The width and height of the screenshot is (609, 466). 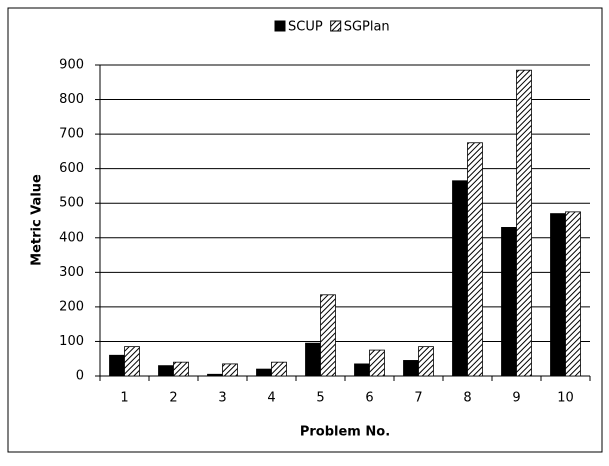 What do you see at coordinates (369, 398) in the screenshot?
I see `x-tick-label: 6` at bounding box center [369, 398].